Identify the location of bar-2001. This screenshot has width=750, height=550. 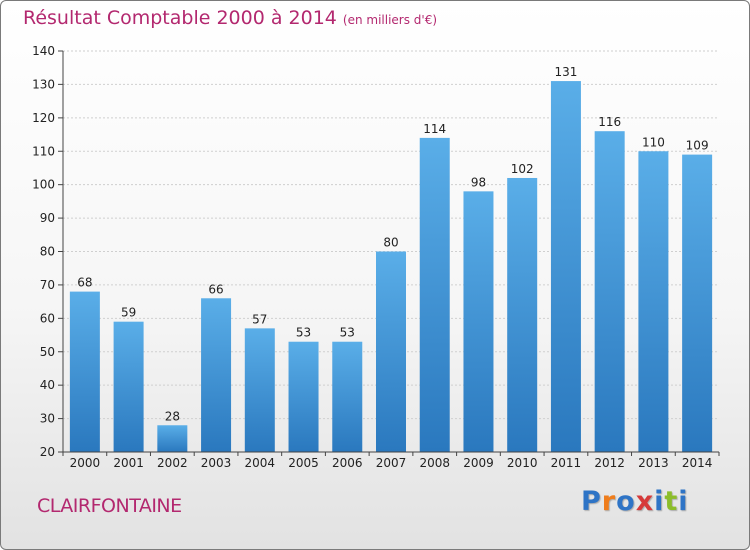
(128, 386).